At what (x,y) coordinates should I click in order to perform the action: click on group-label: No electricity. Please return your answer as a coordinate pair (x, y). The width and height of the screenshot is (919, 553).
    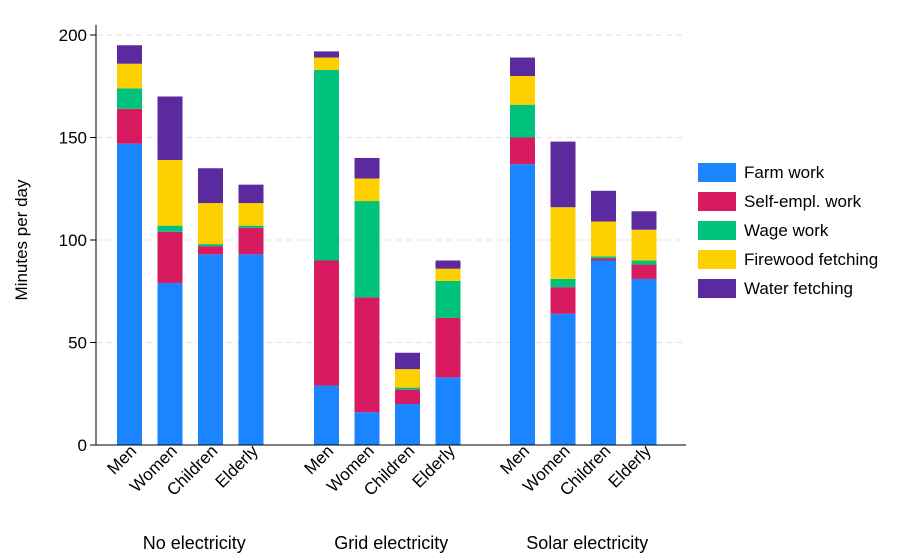
    Looking at the image, I should click on (194, 543).